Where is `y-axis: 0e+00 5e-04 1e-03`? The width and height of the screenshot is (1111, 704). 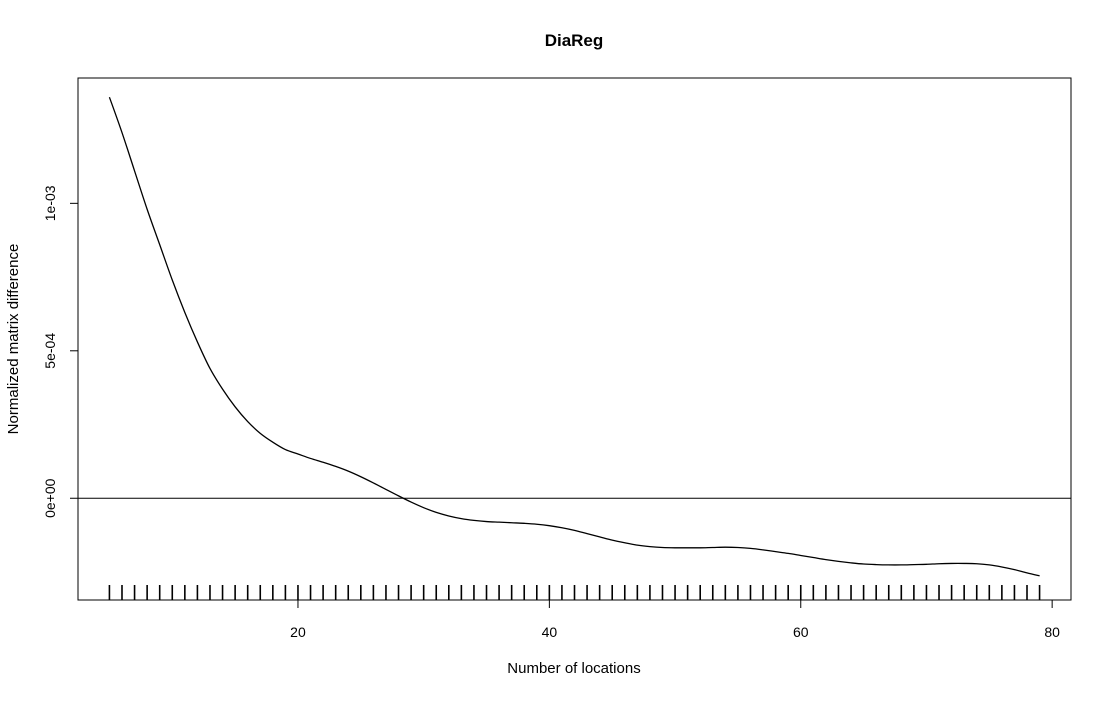
y-axis: 0e+00 5e-04 1e-03 is located at coordinates (60, 351).